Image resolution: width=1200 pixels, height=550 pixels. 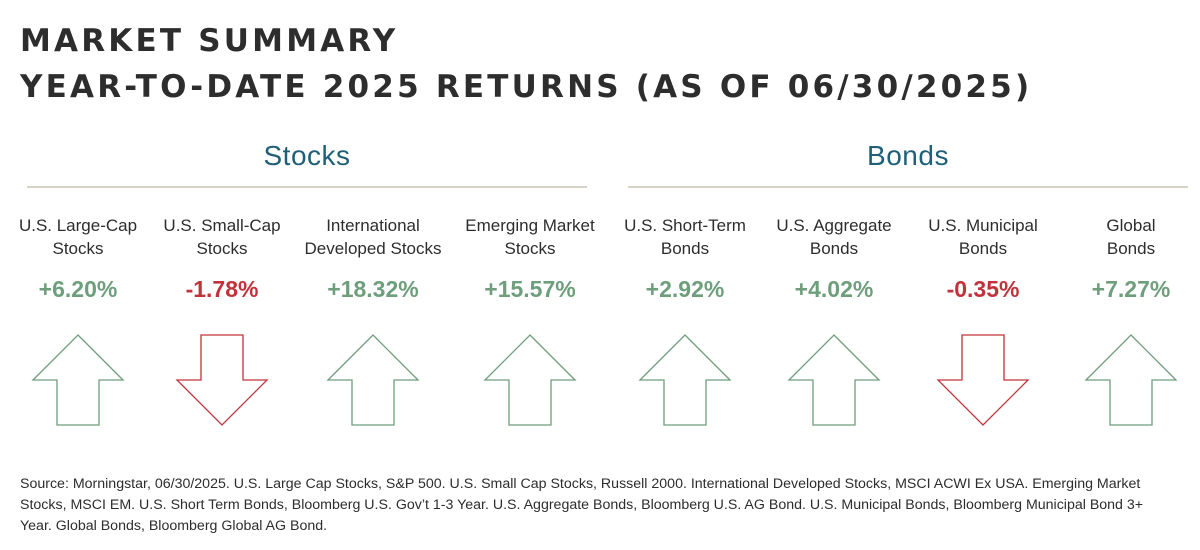 I want to click on return-label: U.S. Small-Cap Stocks, so click(x=222, y=237).